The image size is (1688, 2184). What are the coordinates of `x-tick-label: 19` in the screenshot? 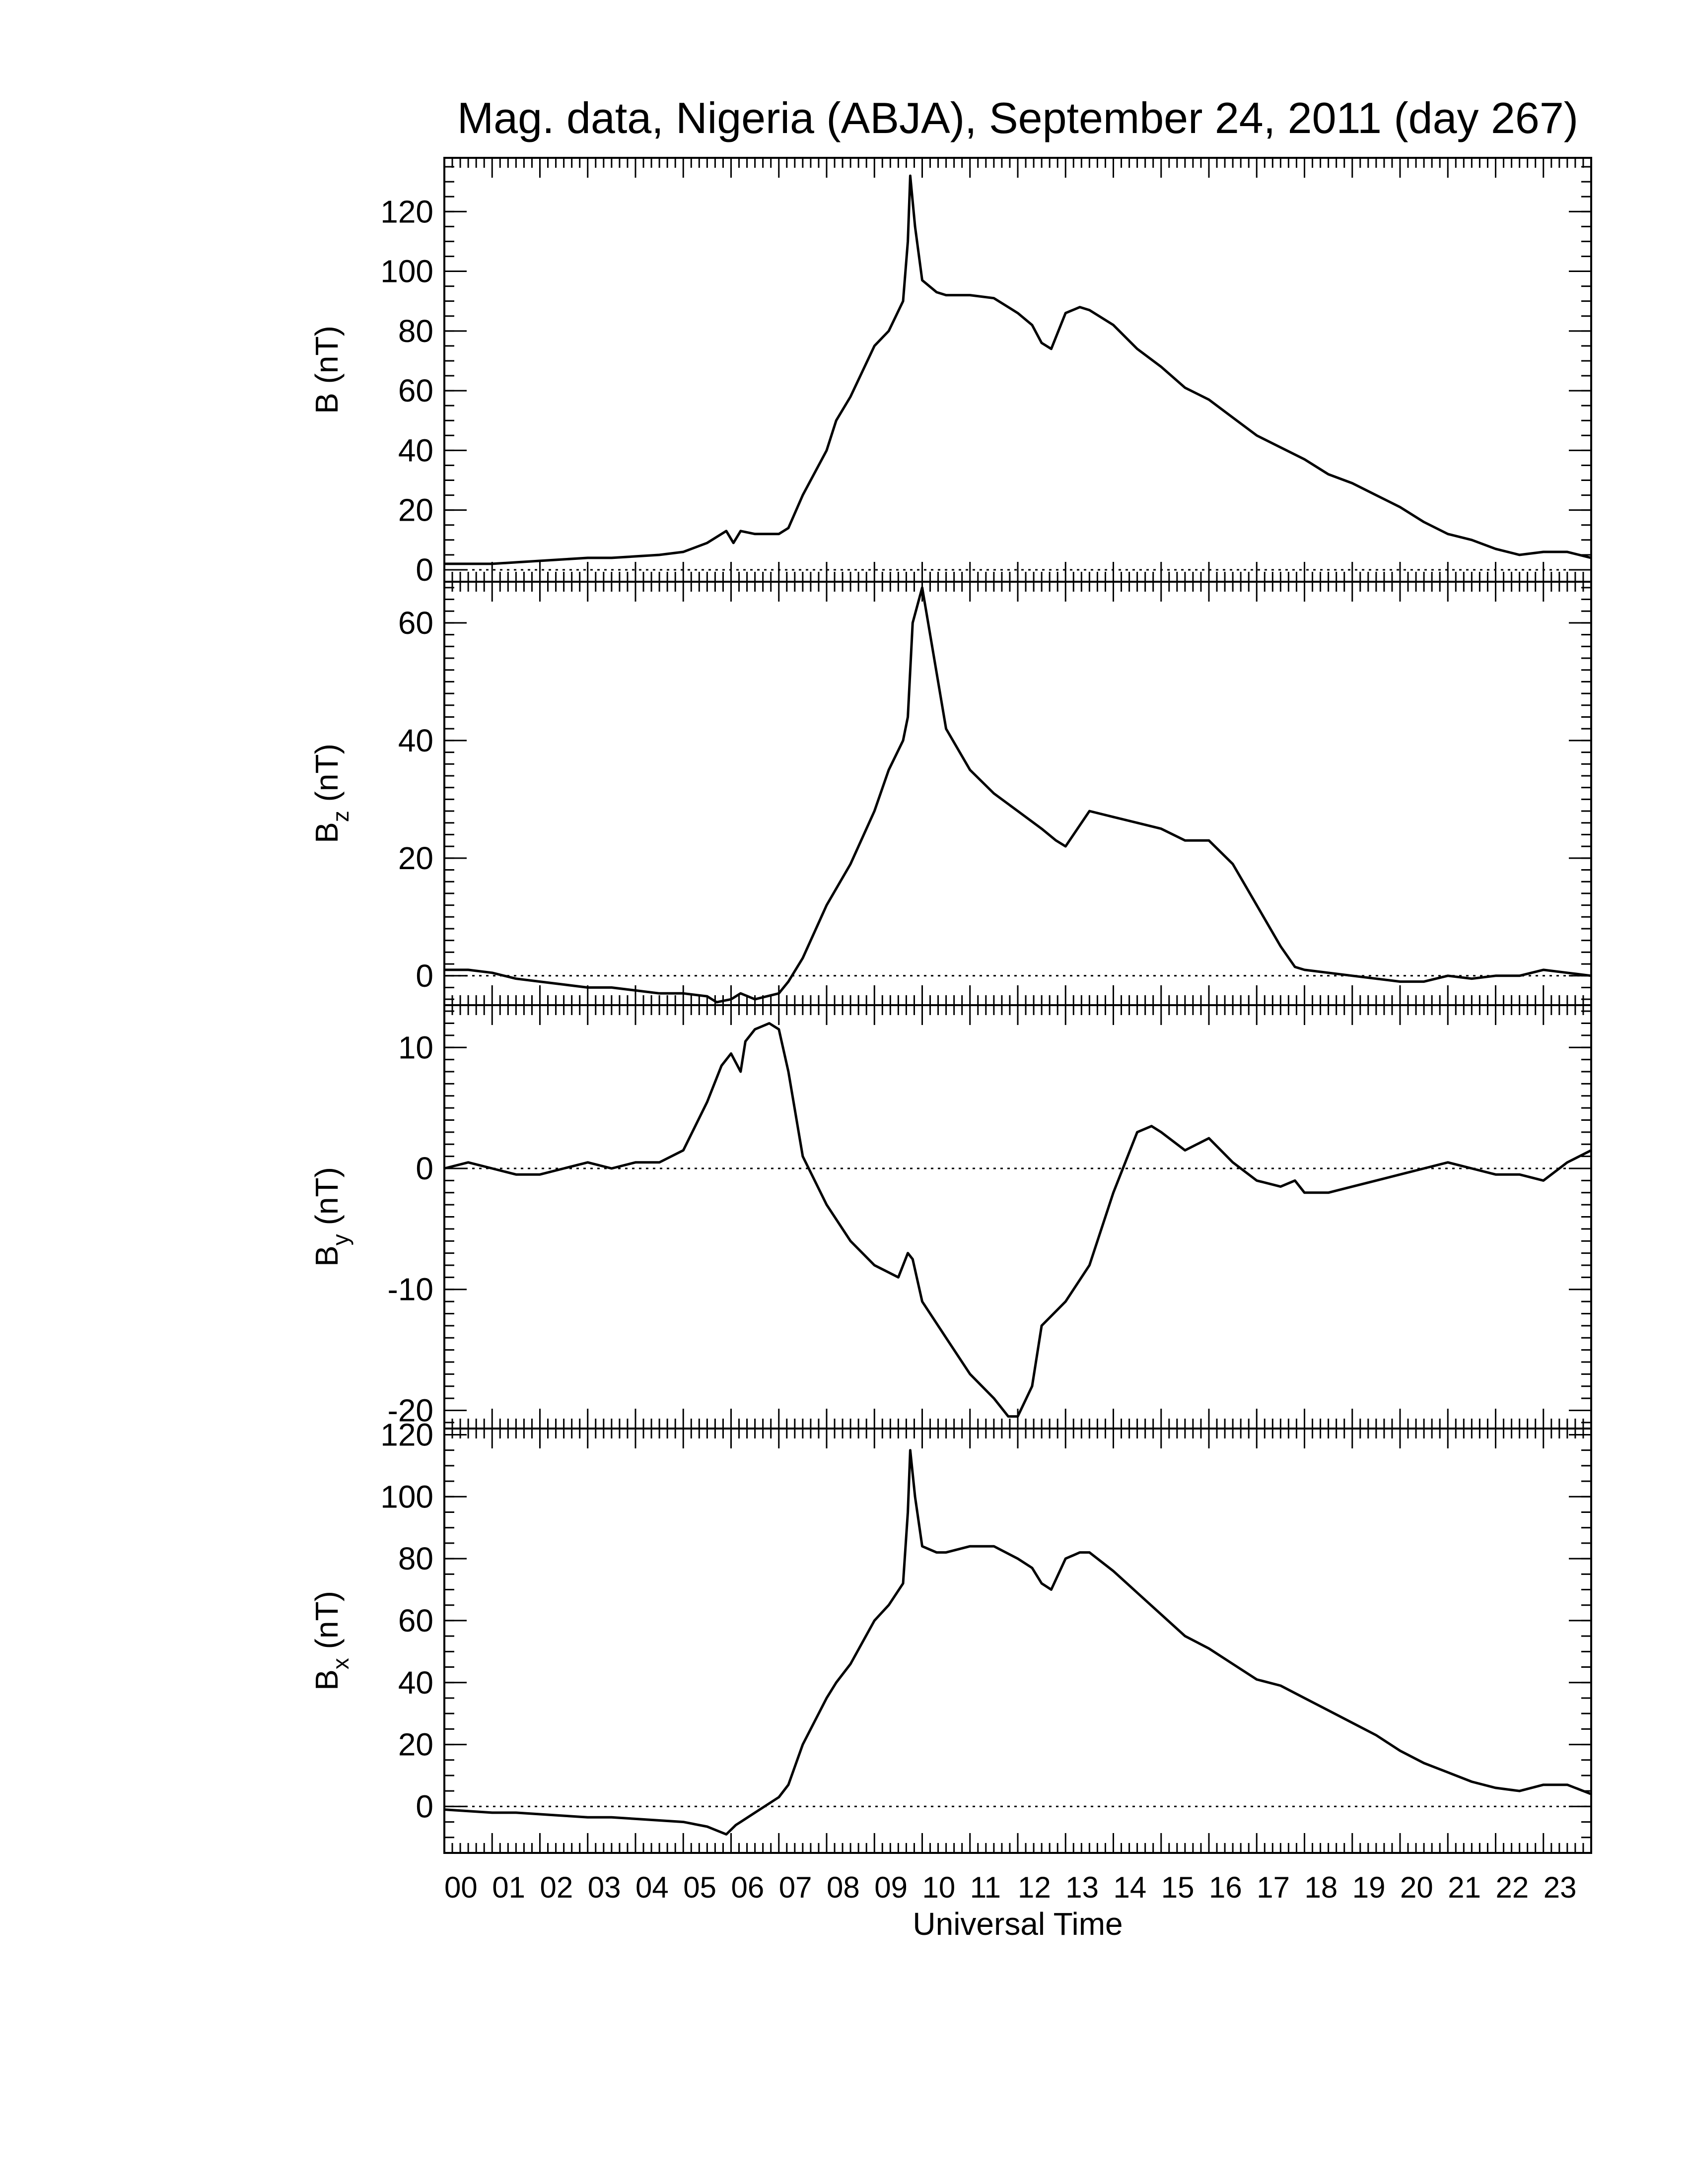 It's located at (1369, 1887).